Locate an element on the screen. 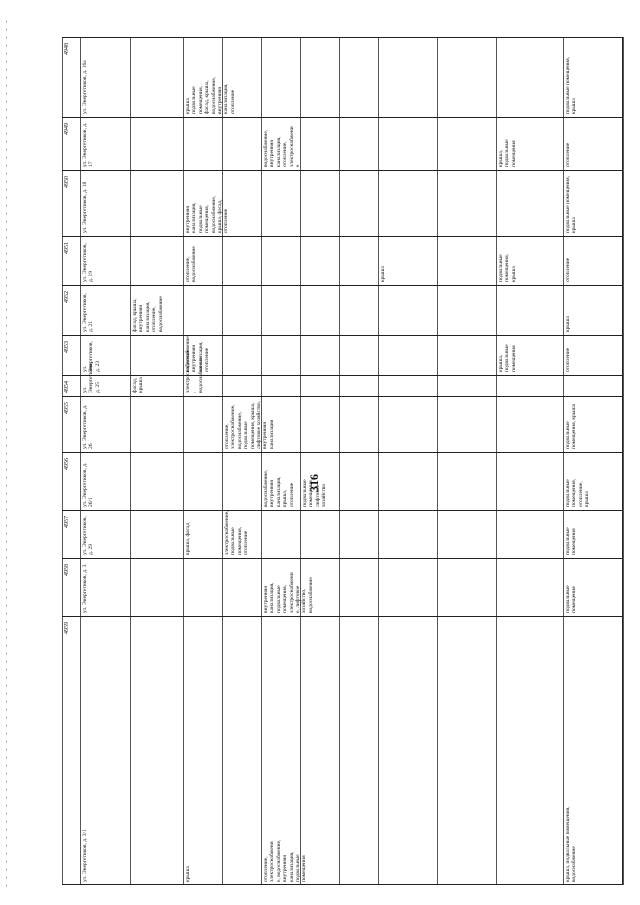  row-number: 4948 is located at coordinates (67, 49).